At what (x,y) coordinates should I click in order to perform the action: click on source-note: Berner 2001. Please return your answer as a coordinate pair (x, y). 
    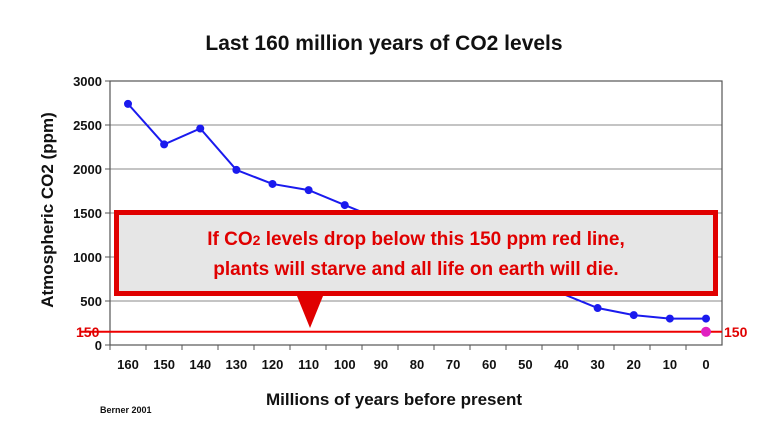
    Looking at the image, I should click on (126, 410).